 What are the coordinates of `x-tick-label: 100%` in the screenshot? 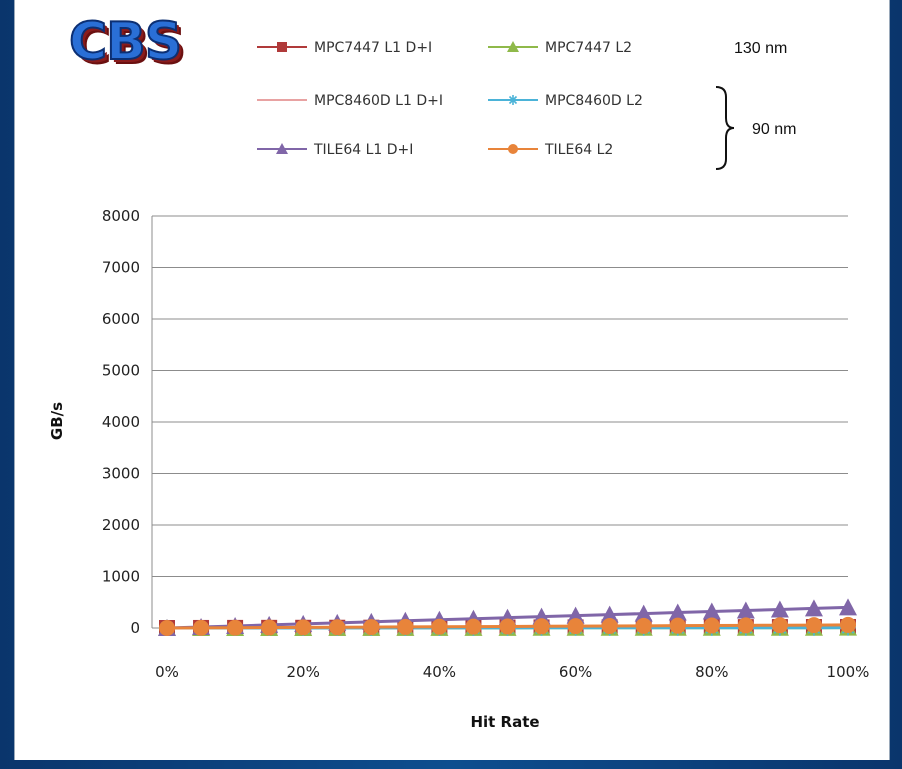 It's located at (848, 672).